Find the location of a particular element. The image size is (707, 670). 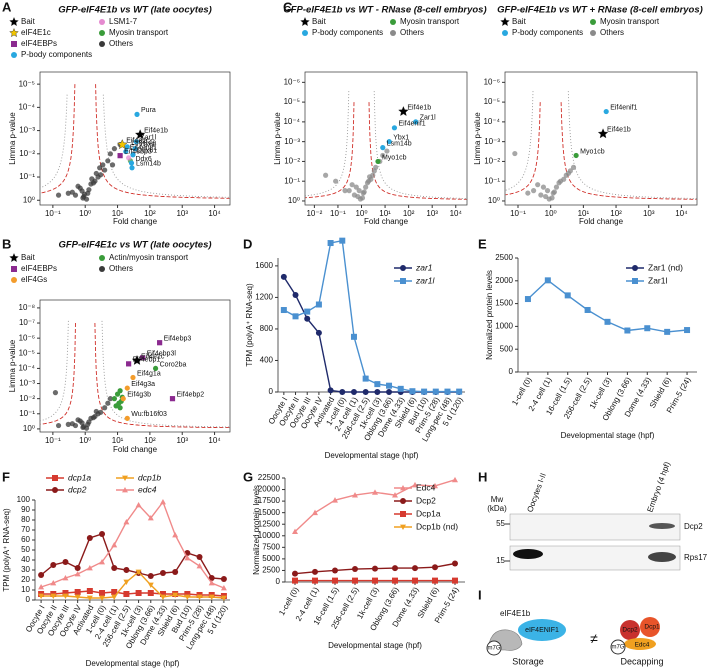

y-tick-label: 50 is located at coordinates (25, 549).